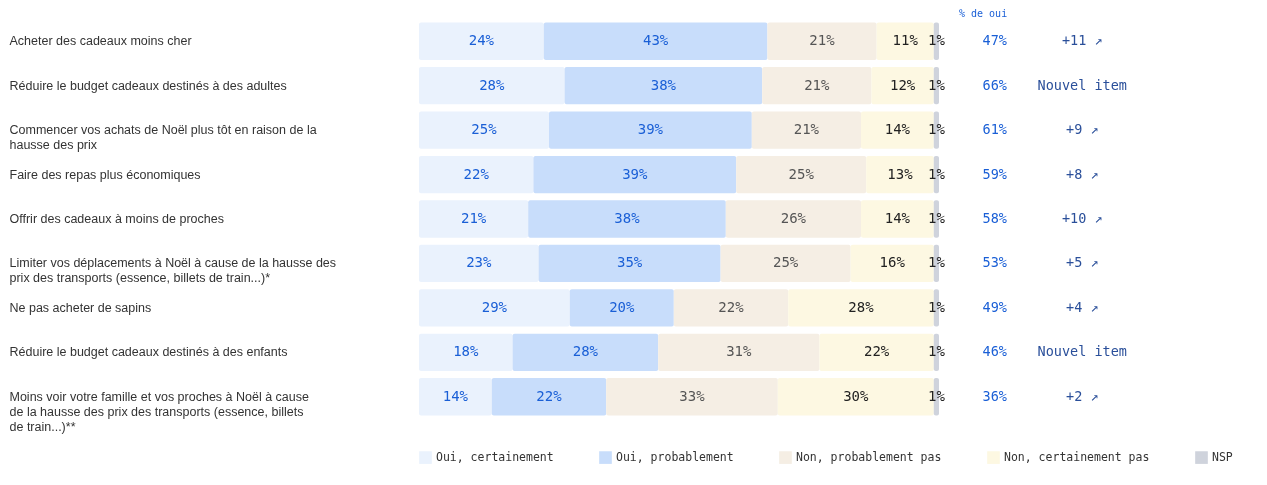 The image size is (1267, 485). I want to click on y-tick-label: Réduire le budget cadeaux destinés à des adultes, so click(148, 85).